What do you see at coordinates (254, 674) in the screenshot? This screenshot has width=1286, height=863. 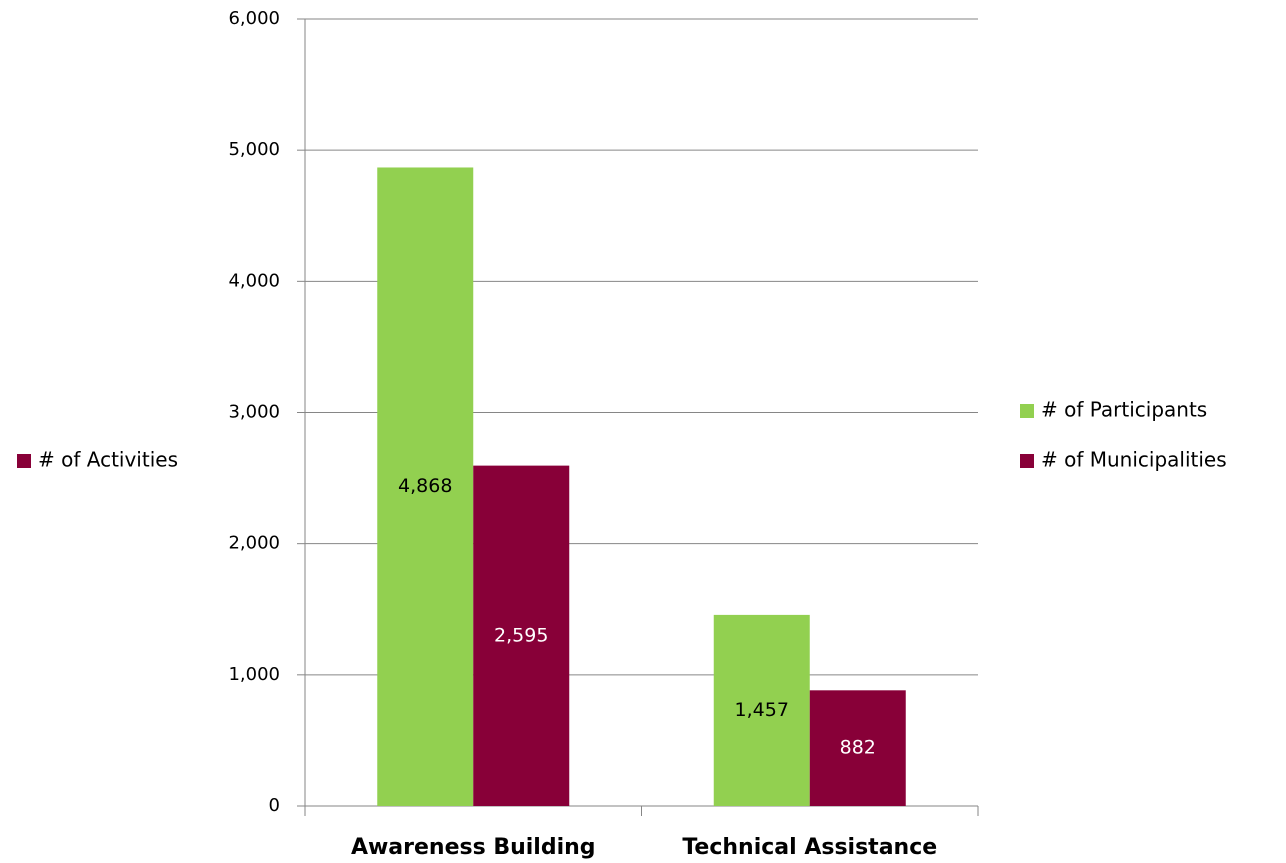 I see `y-tick-label: 1,000` at bounding box center [254, 674].